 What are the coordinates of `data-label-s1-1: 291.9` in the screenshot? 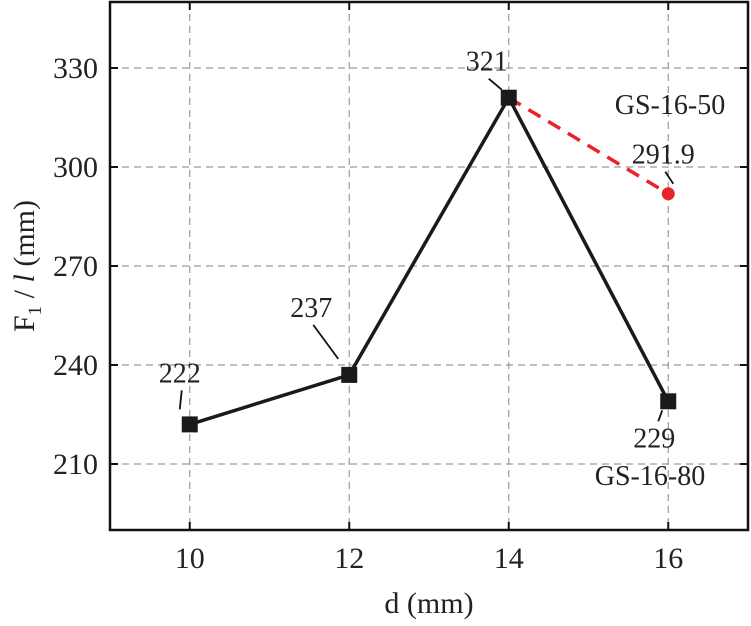 It's located at (663, 155).